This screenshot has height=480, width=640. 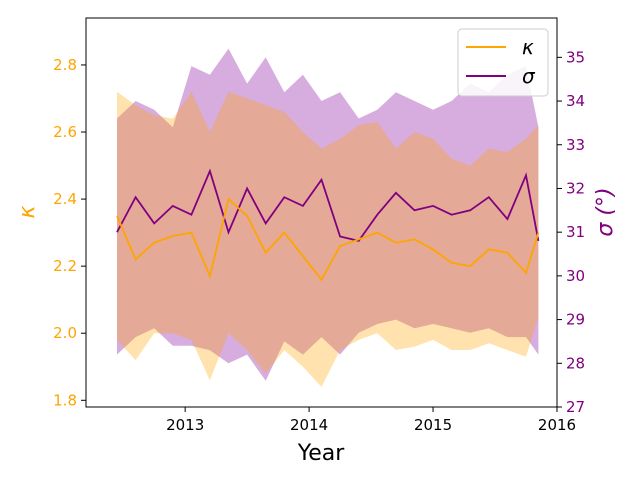 I want to click on y-axis-right-label: σ (°), so click(x=605, y=211).